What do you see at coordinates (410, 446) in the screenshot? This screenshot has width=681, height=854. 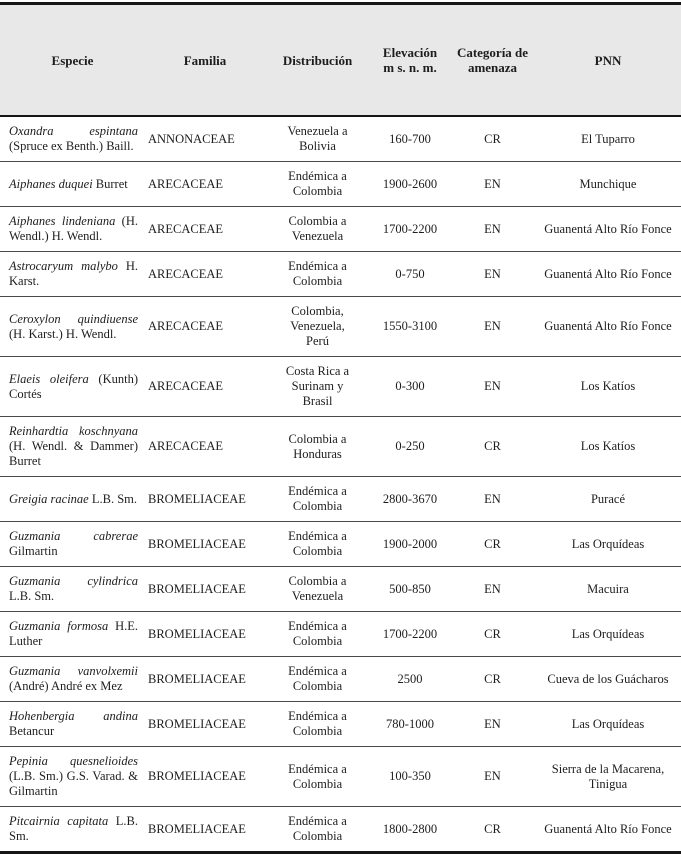 I see `elevation-cell: 0-250` at bounding box center [410, 446].